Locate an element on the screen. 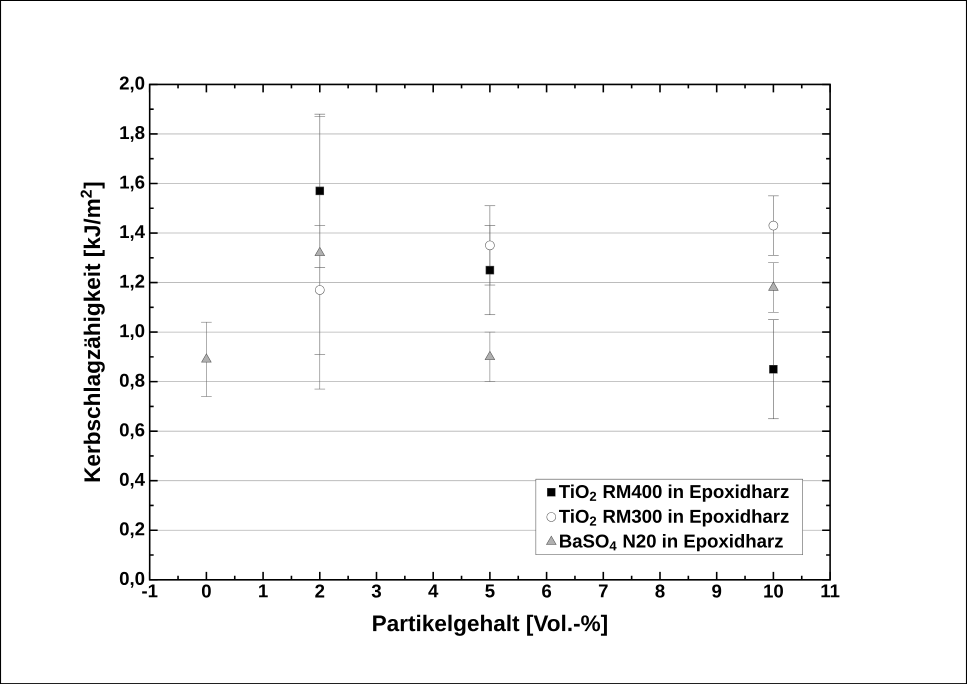 The height and width of the screenshot is (684, 967). y-tick-label: 0,8 is located at coordinates (132, 382).